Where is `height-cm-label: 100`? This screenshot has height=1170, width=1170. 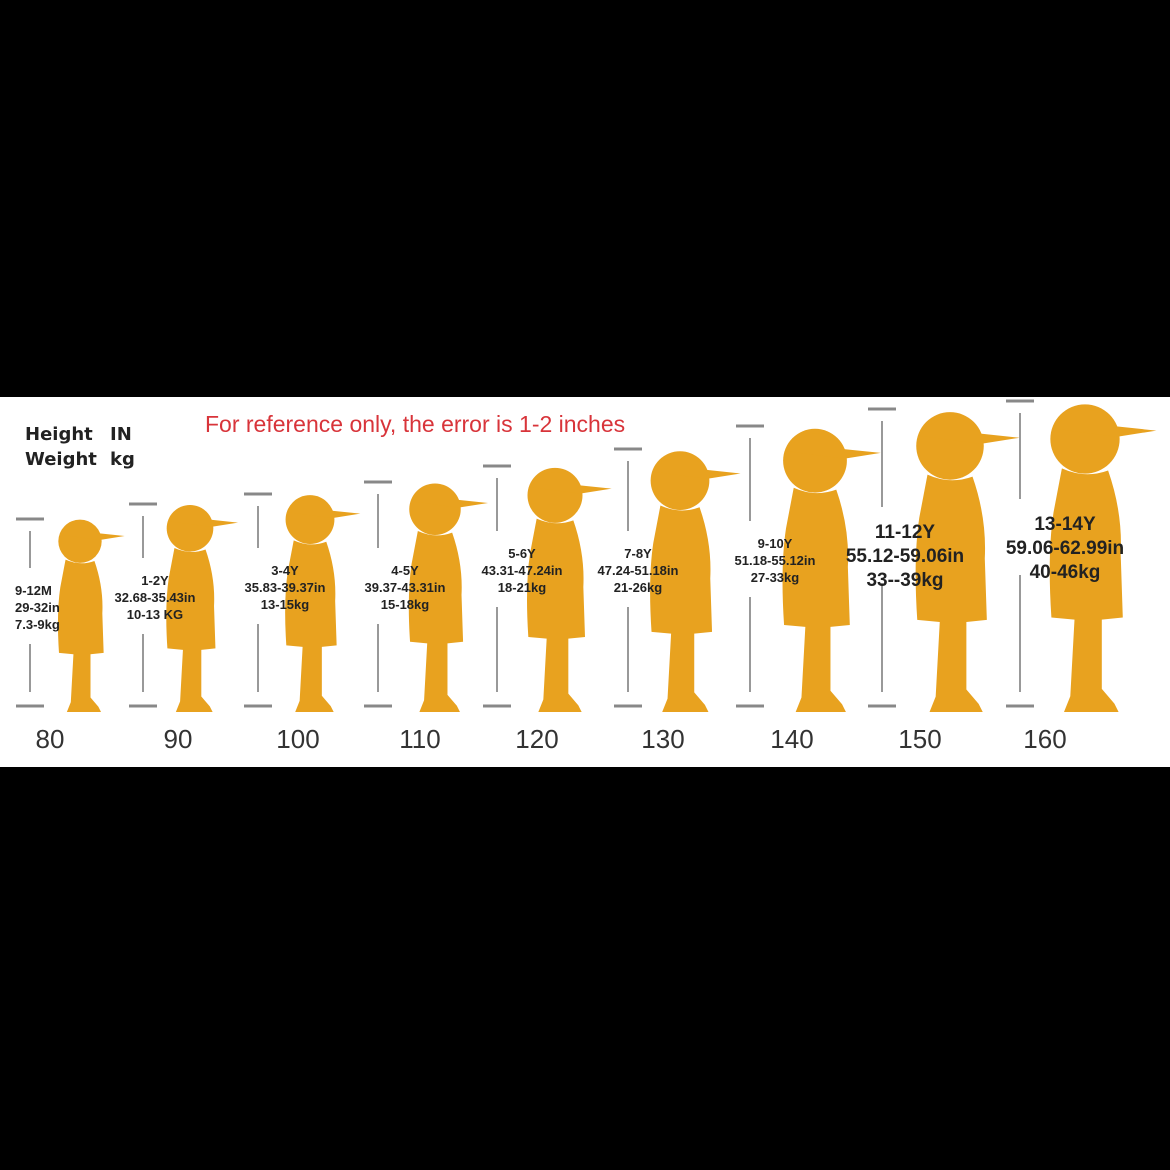 height-cm-label: 100 is located at coordinates (298, 739).